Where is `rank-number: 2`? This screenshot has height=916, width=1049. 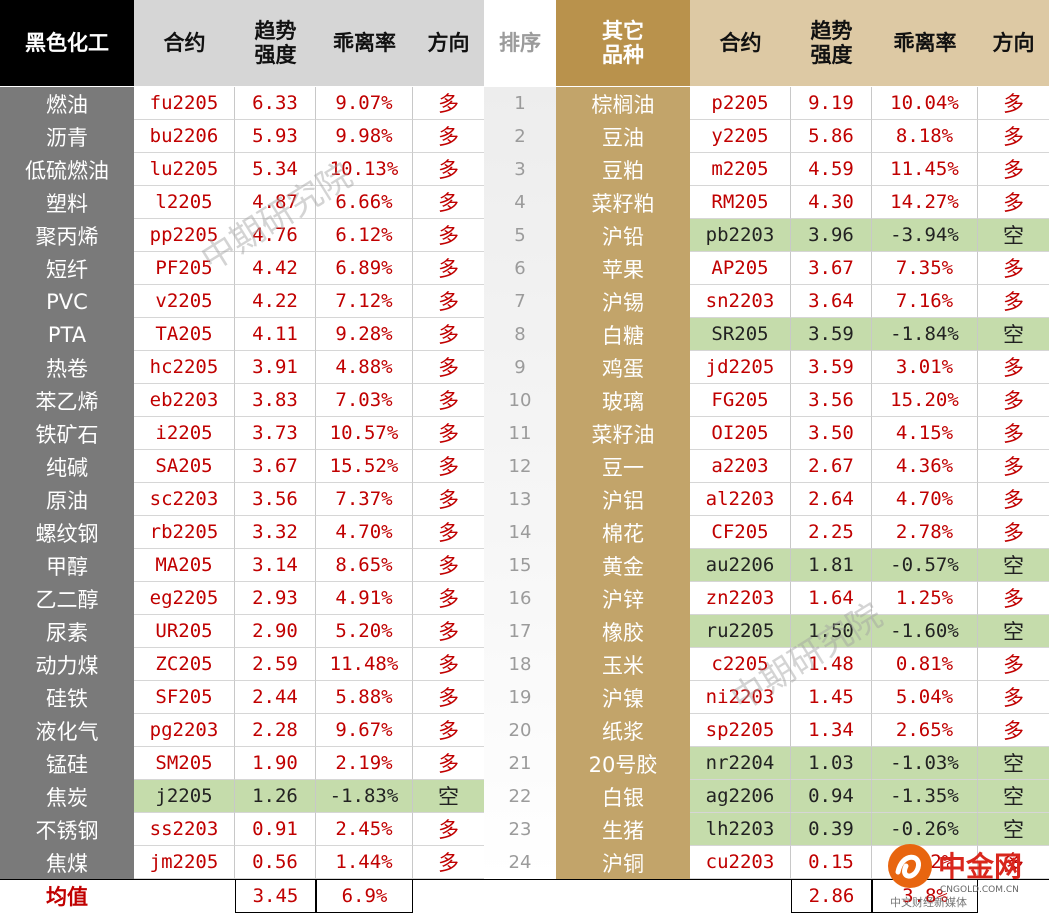
rank-number: 2 is located at coordinates (520, 136).